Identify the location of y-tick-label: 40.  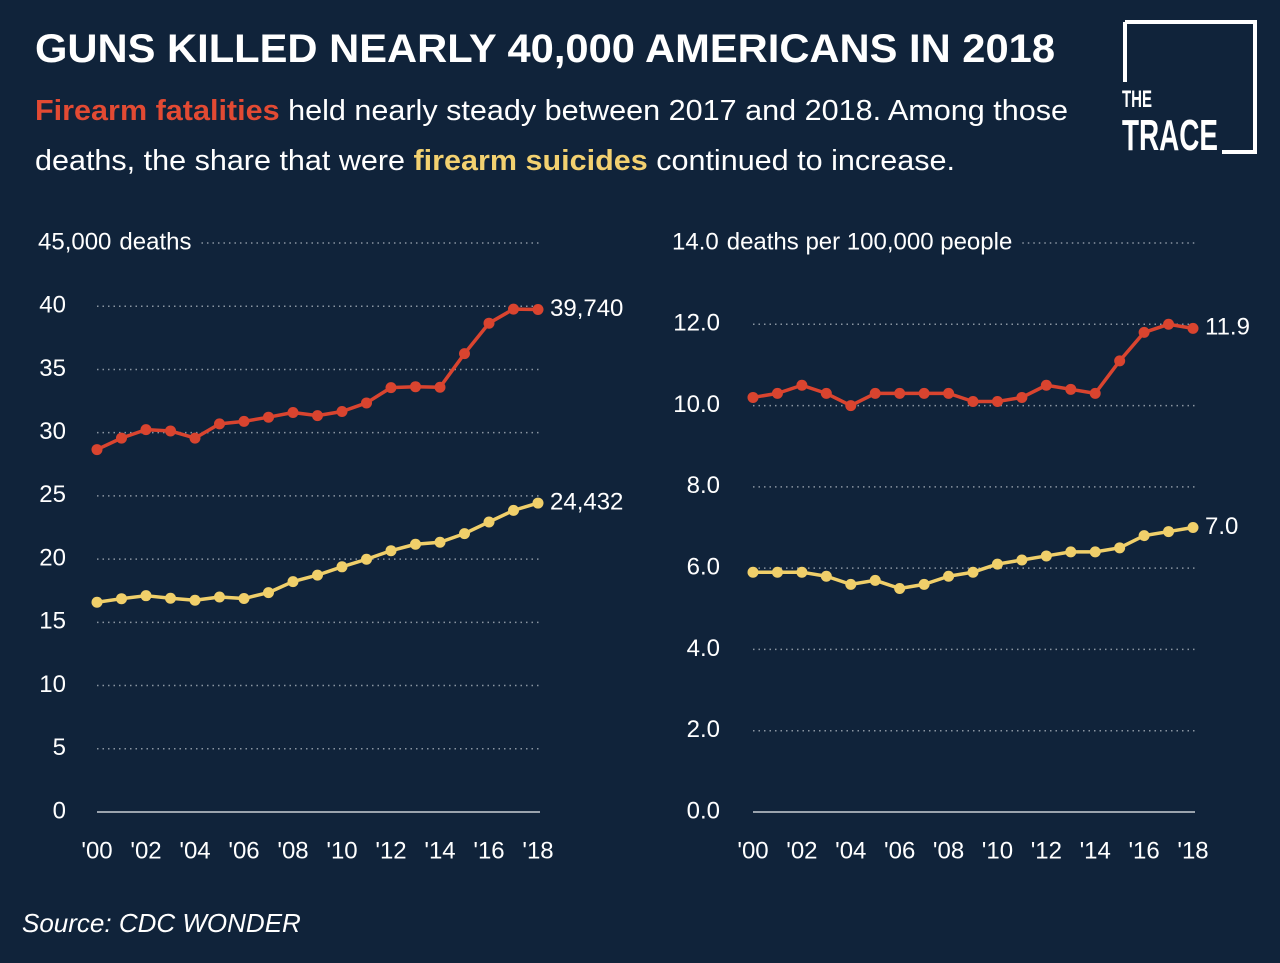
(52, 305).